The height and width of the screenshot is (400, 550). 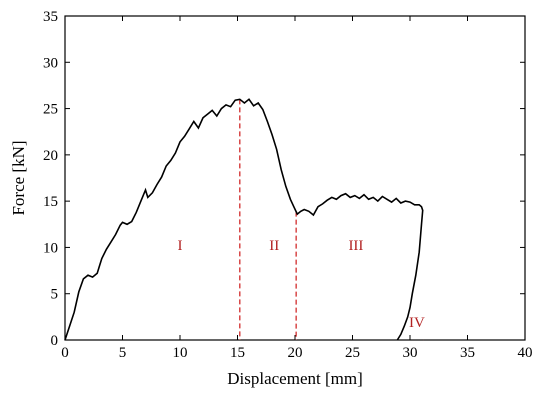 I want to click on y-axis-label: Force [kN], so click(x=18, y=177).